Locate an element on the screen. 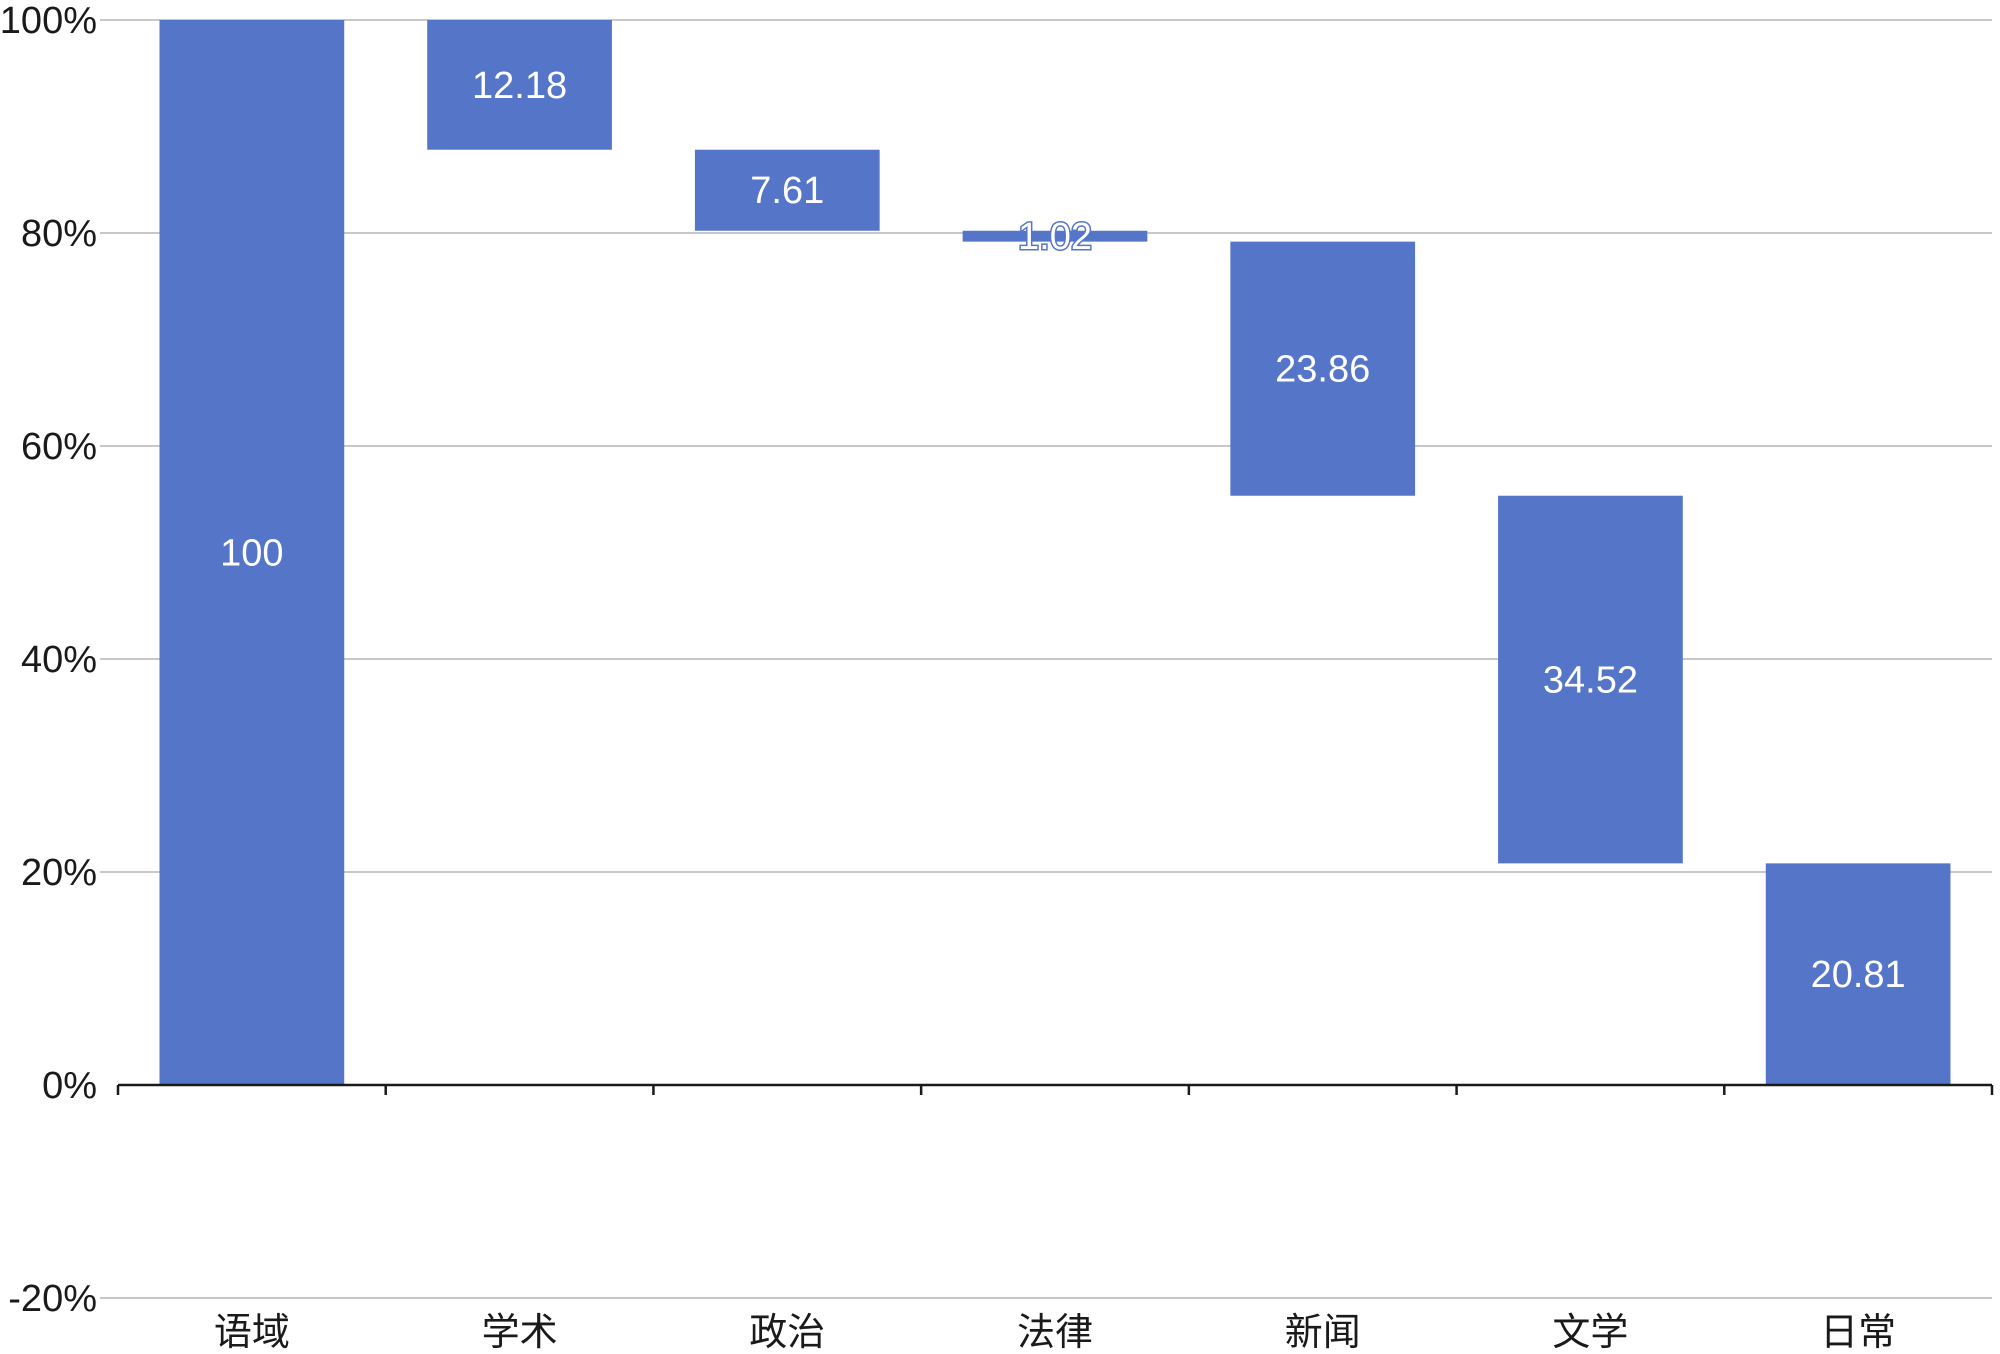 Image resolution: width=2000 pixels, height=1354 pixels. bar-value-label: 20.81 is located at coordinates (1858, 975).